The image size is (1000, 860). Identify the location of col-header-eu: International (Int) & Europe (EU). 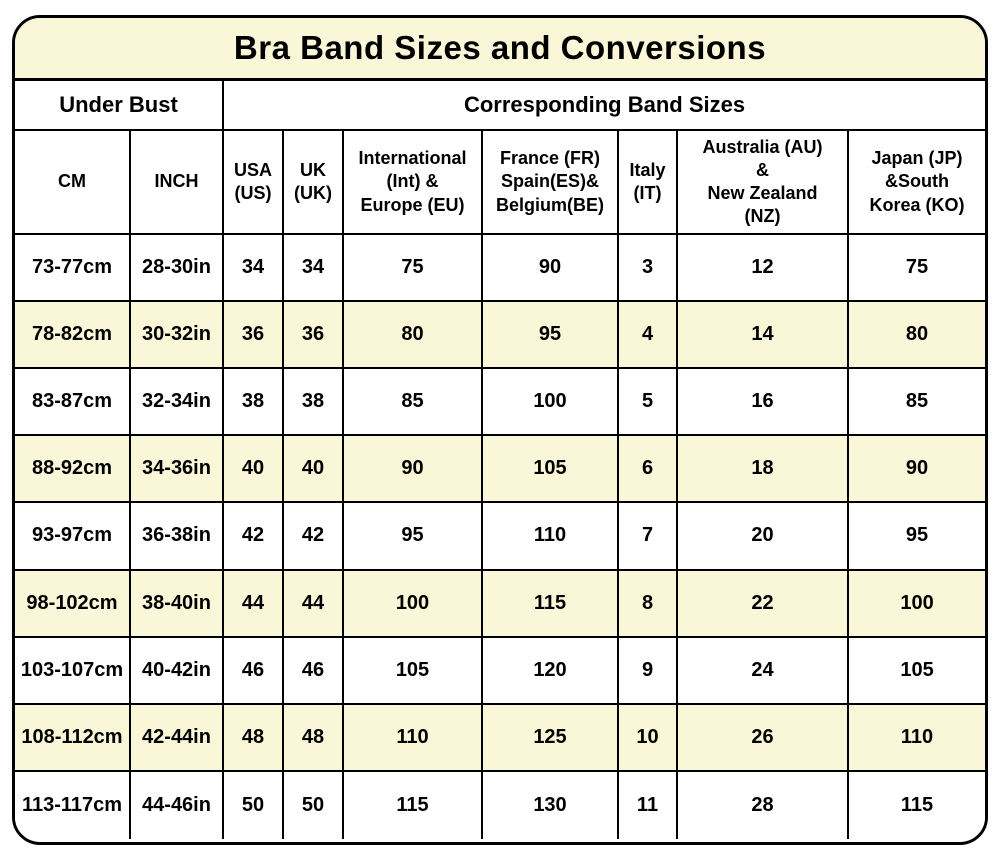
(413, 183).